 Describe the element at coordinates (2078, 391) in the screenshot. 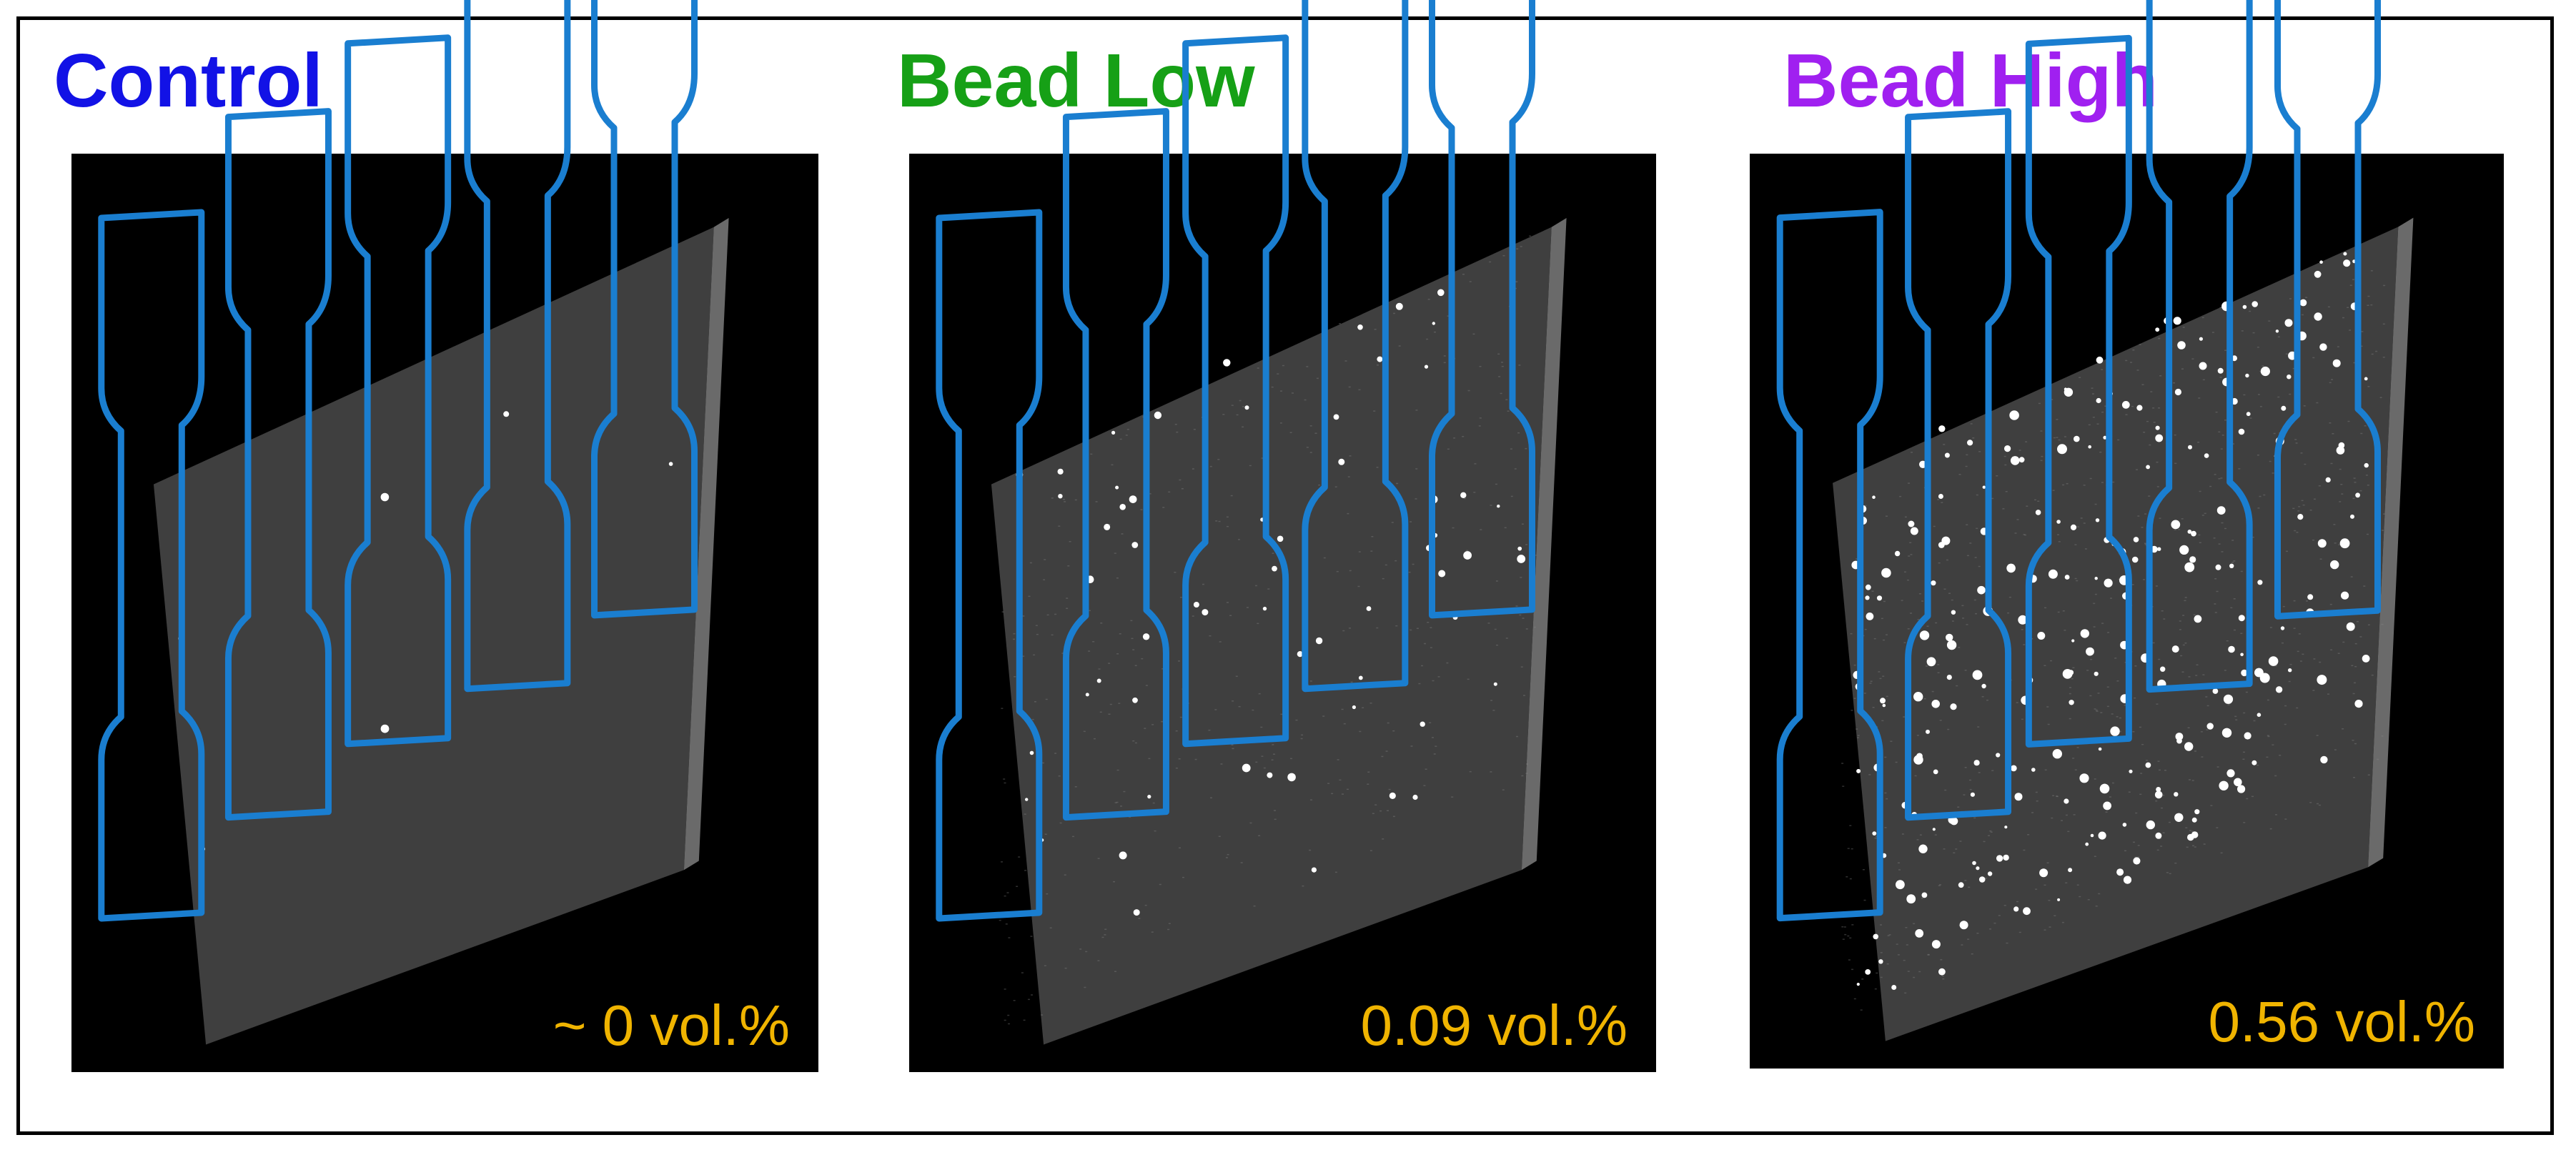

I see `tensile-specimen-outline` at that location.